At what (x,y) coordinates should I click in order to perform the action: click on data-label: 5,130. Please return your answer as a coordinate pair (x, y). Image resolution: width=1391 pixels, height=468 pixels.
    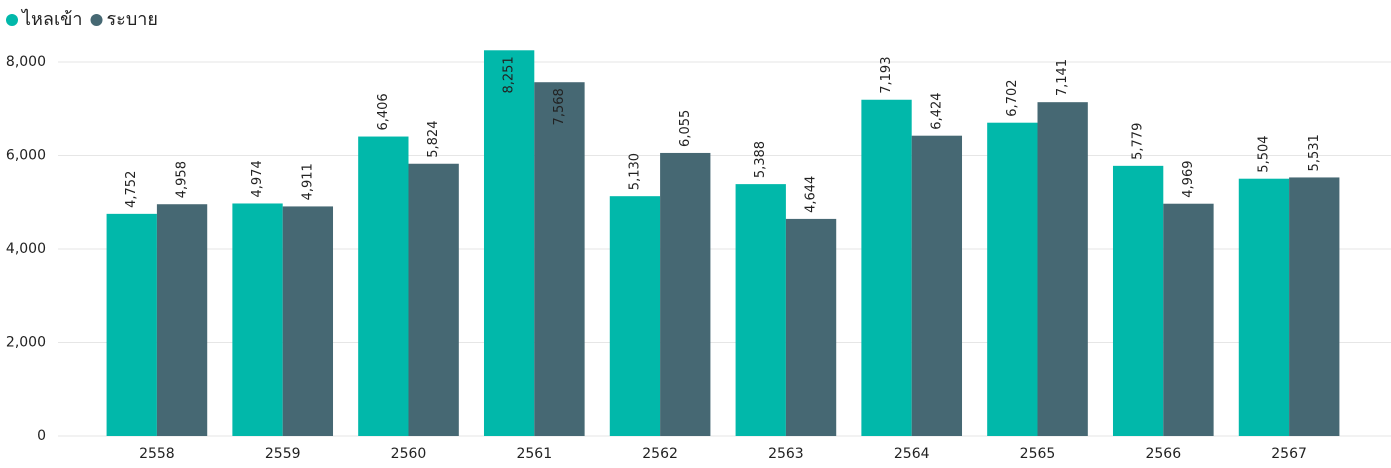
    Looking at the image, I should click on (634, 171).